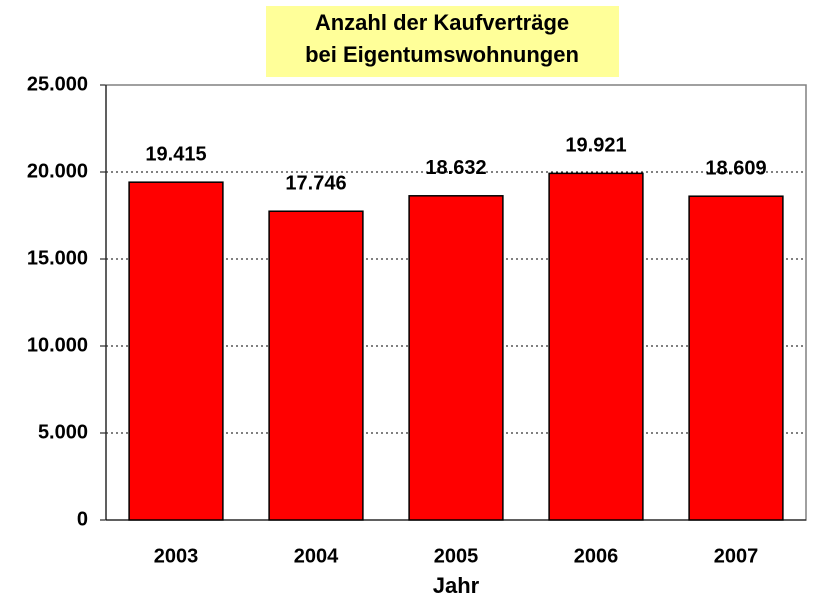 Image resolution: width=821 pixels, height=604 pixels. What do you see at coordinates (63, 432) in the screenshot?
I see `y-tick-label: 5.000` at bounding box center [63, 432].